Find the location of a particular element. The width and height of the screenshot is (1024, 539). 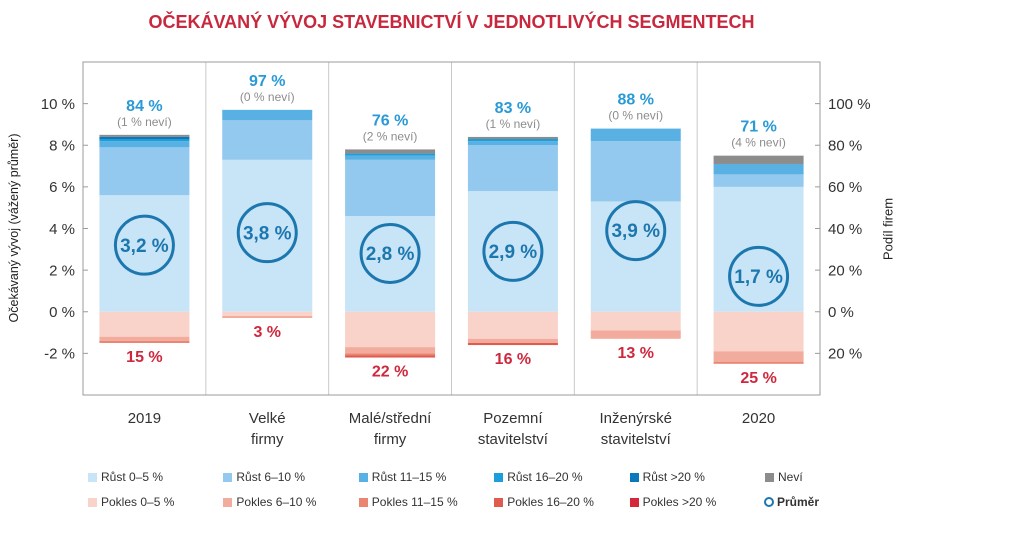

right-axis-title: Podíl firem is located at coordinates (888, 229).